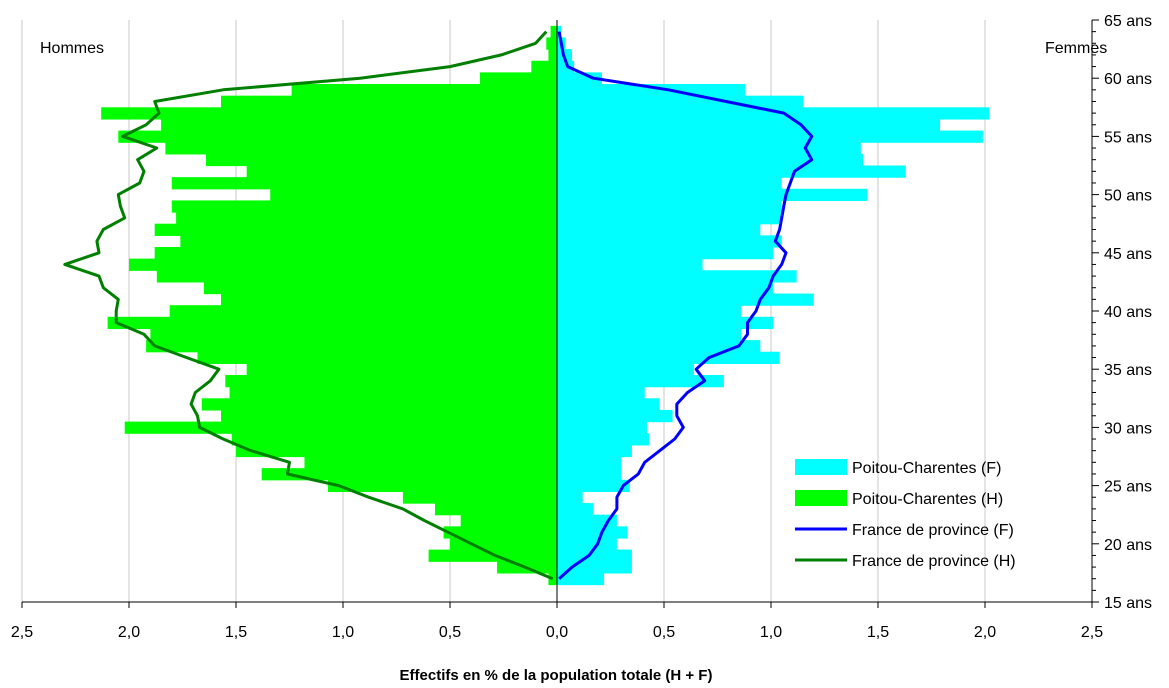  What do you see at coordinates (1128, 196) in the screenshot?
I see `y-tick-label: 50 ans` at bounding box center [1128, 196].